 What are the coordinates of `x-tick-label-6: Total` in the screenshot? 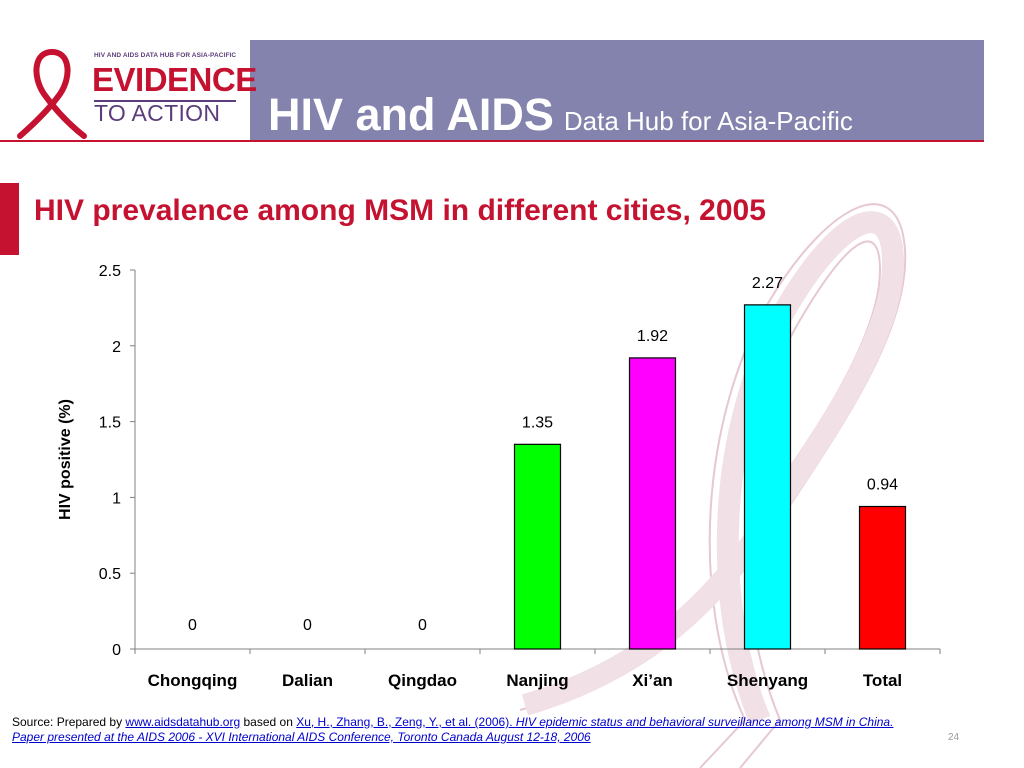 It's located at (882, 680).